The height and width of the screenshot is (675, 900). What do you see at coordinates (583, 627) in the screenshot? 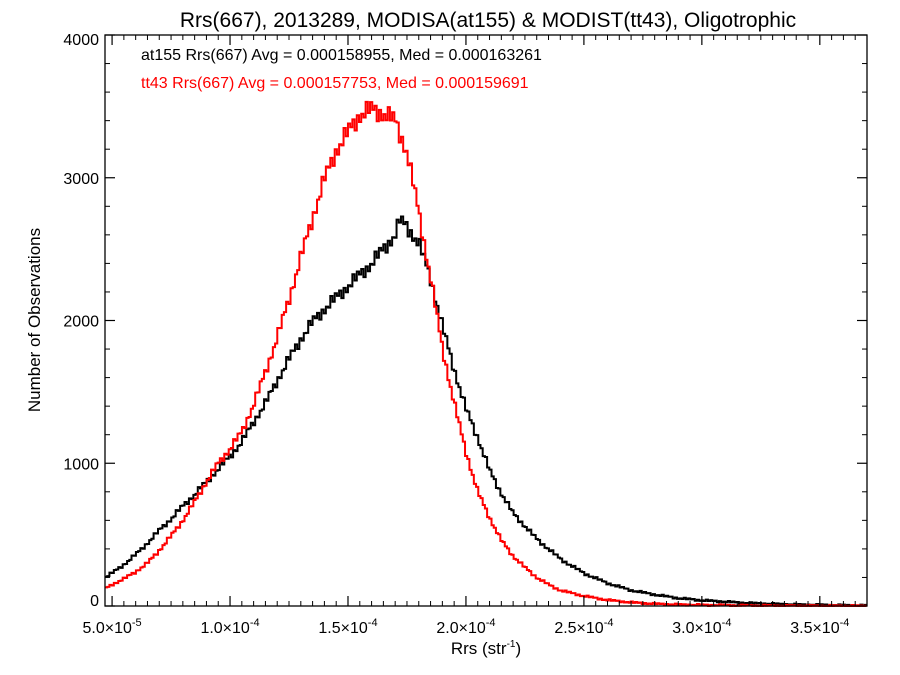
I see `x-tick-label: 2.5×10⁻⁴` at bounding box center [583, 627].